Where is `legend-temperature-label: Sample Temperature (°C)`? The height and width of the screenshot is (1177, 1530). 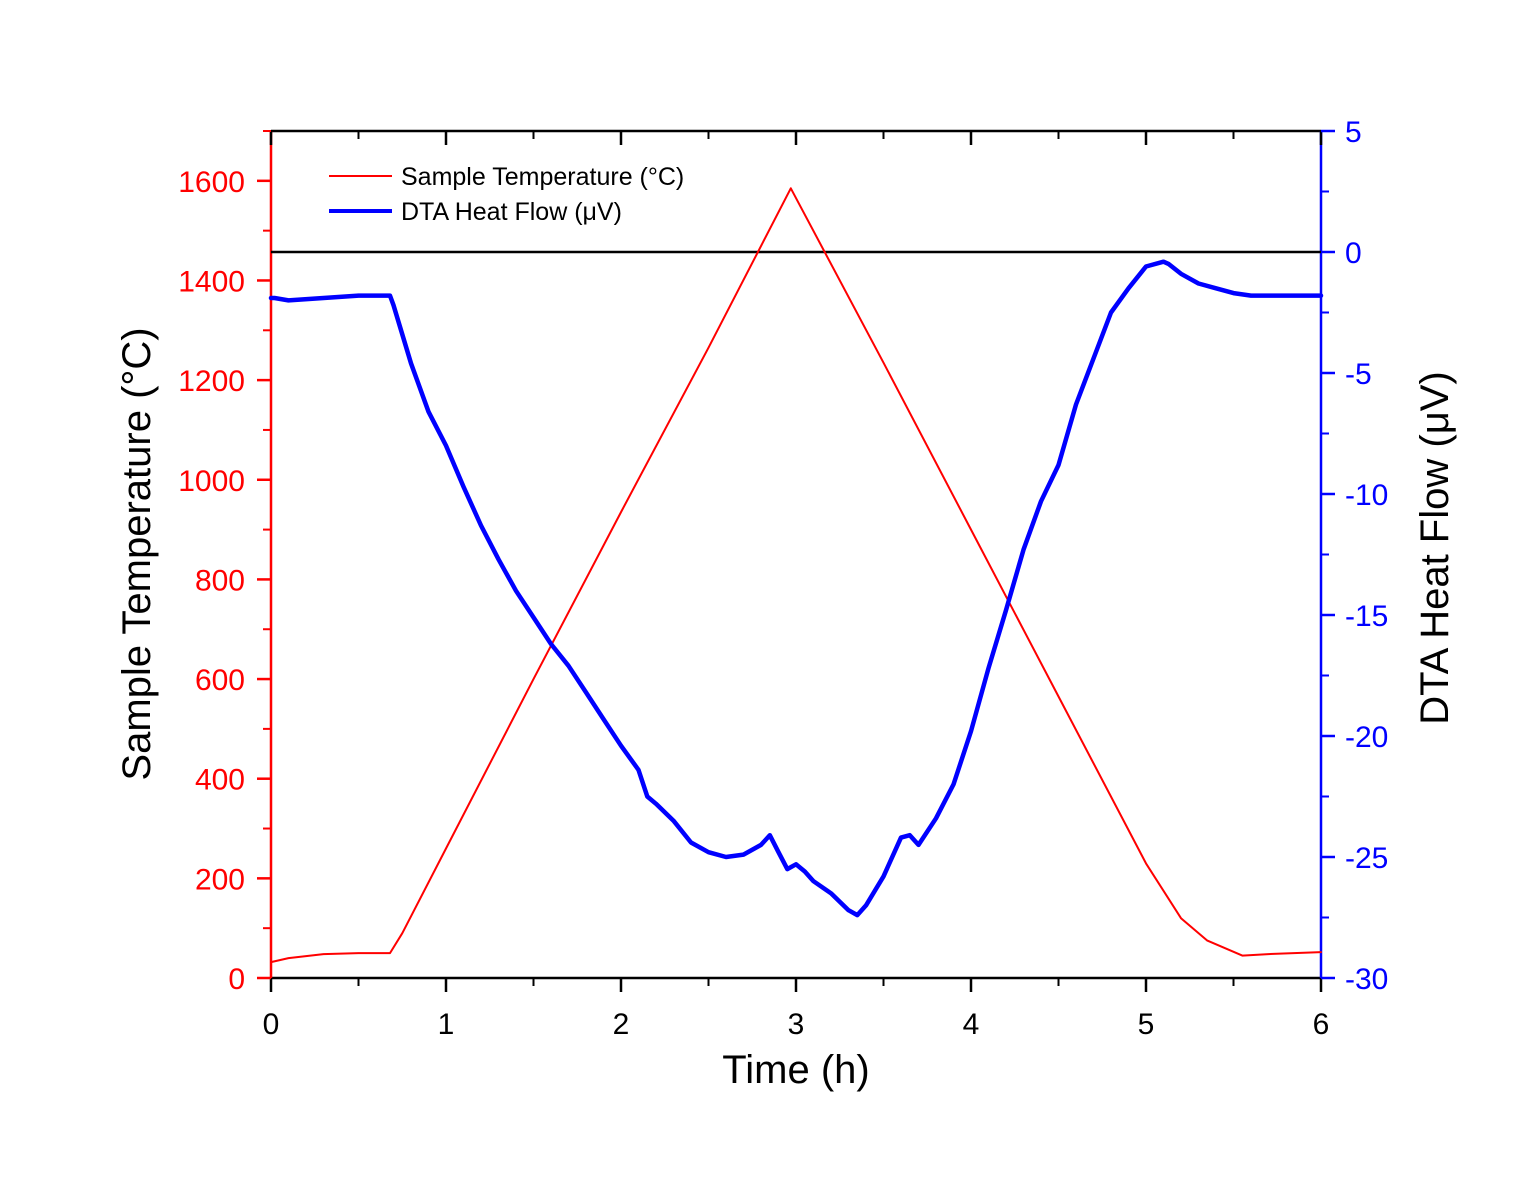
legend-temperature-label: Sample Temperature (°C) is located at coordinates (542, 177).